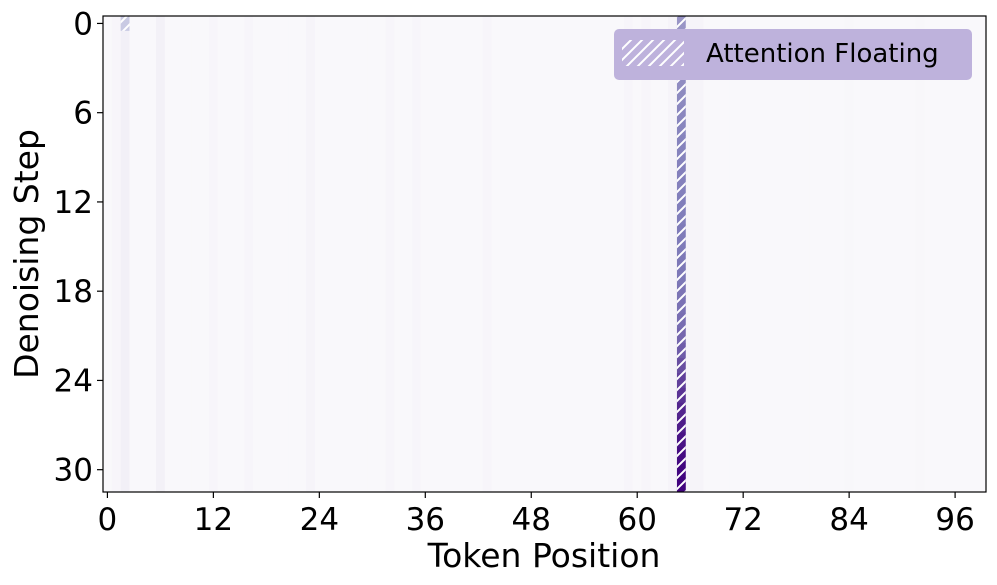 Image resolution: width=997 pixels, height=585 pixels. What do you see at coordinates (636, 520) in the screenshot?
I see `x-tick-label: 60` at bounding box center [636, 520].